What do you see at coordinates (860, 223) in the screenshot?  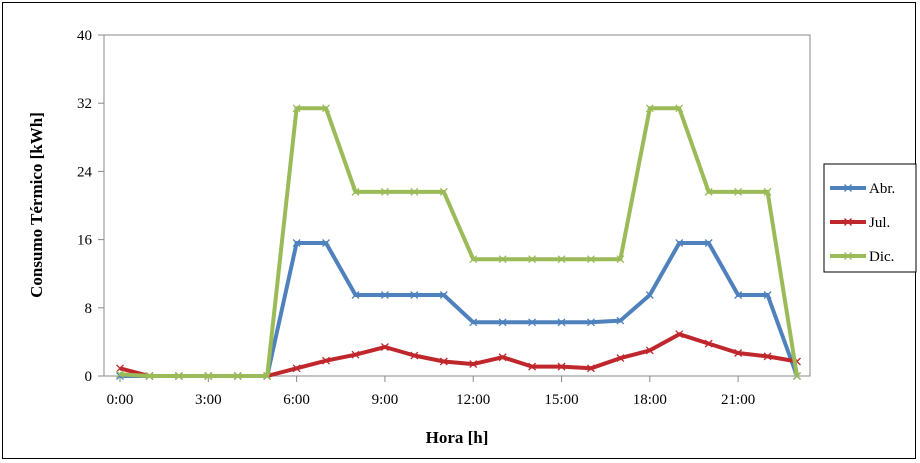 I see `legend-item-jul: Jul.` at bounding box center [860, 223].